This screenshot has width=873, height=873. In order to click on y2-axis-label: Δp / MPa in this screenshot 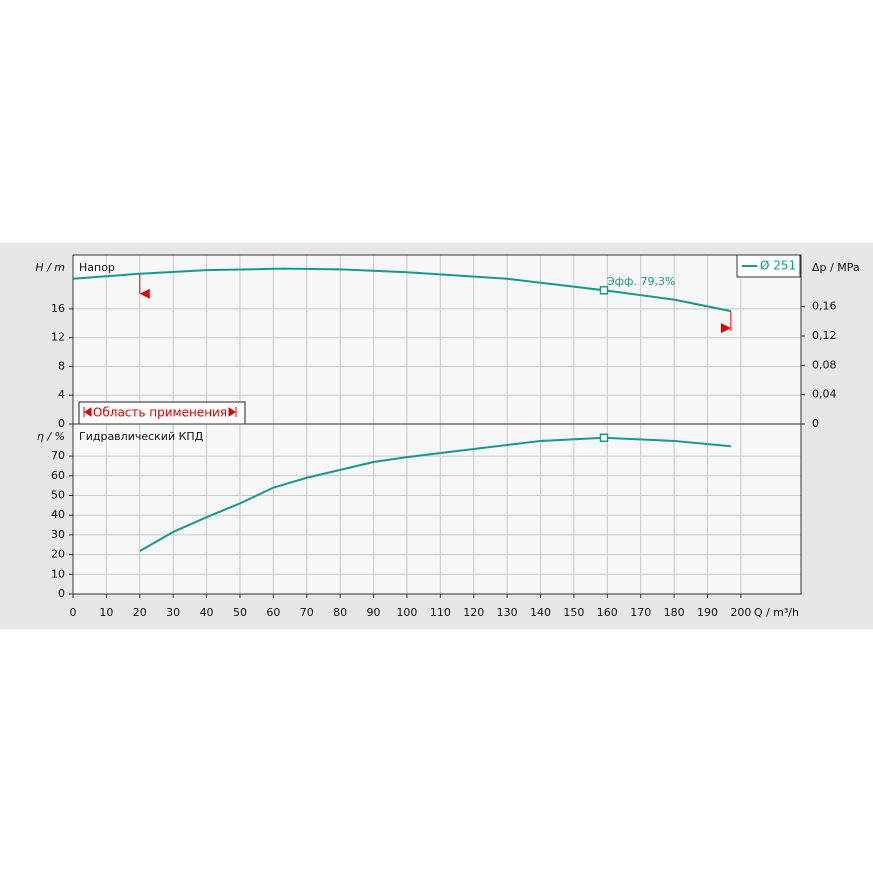, I will do `click(836, 267)`.